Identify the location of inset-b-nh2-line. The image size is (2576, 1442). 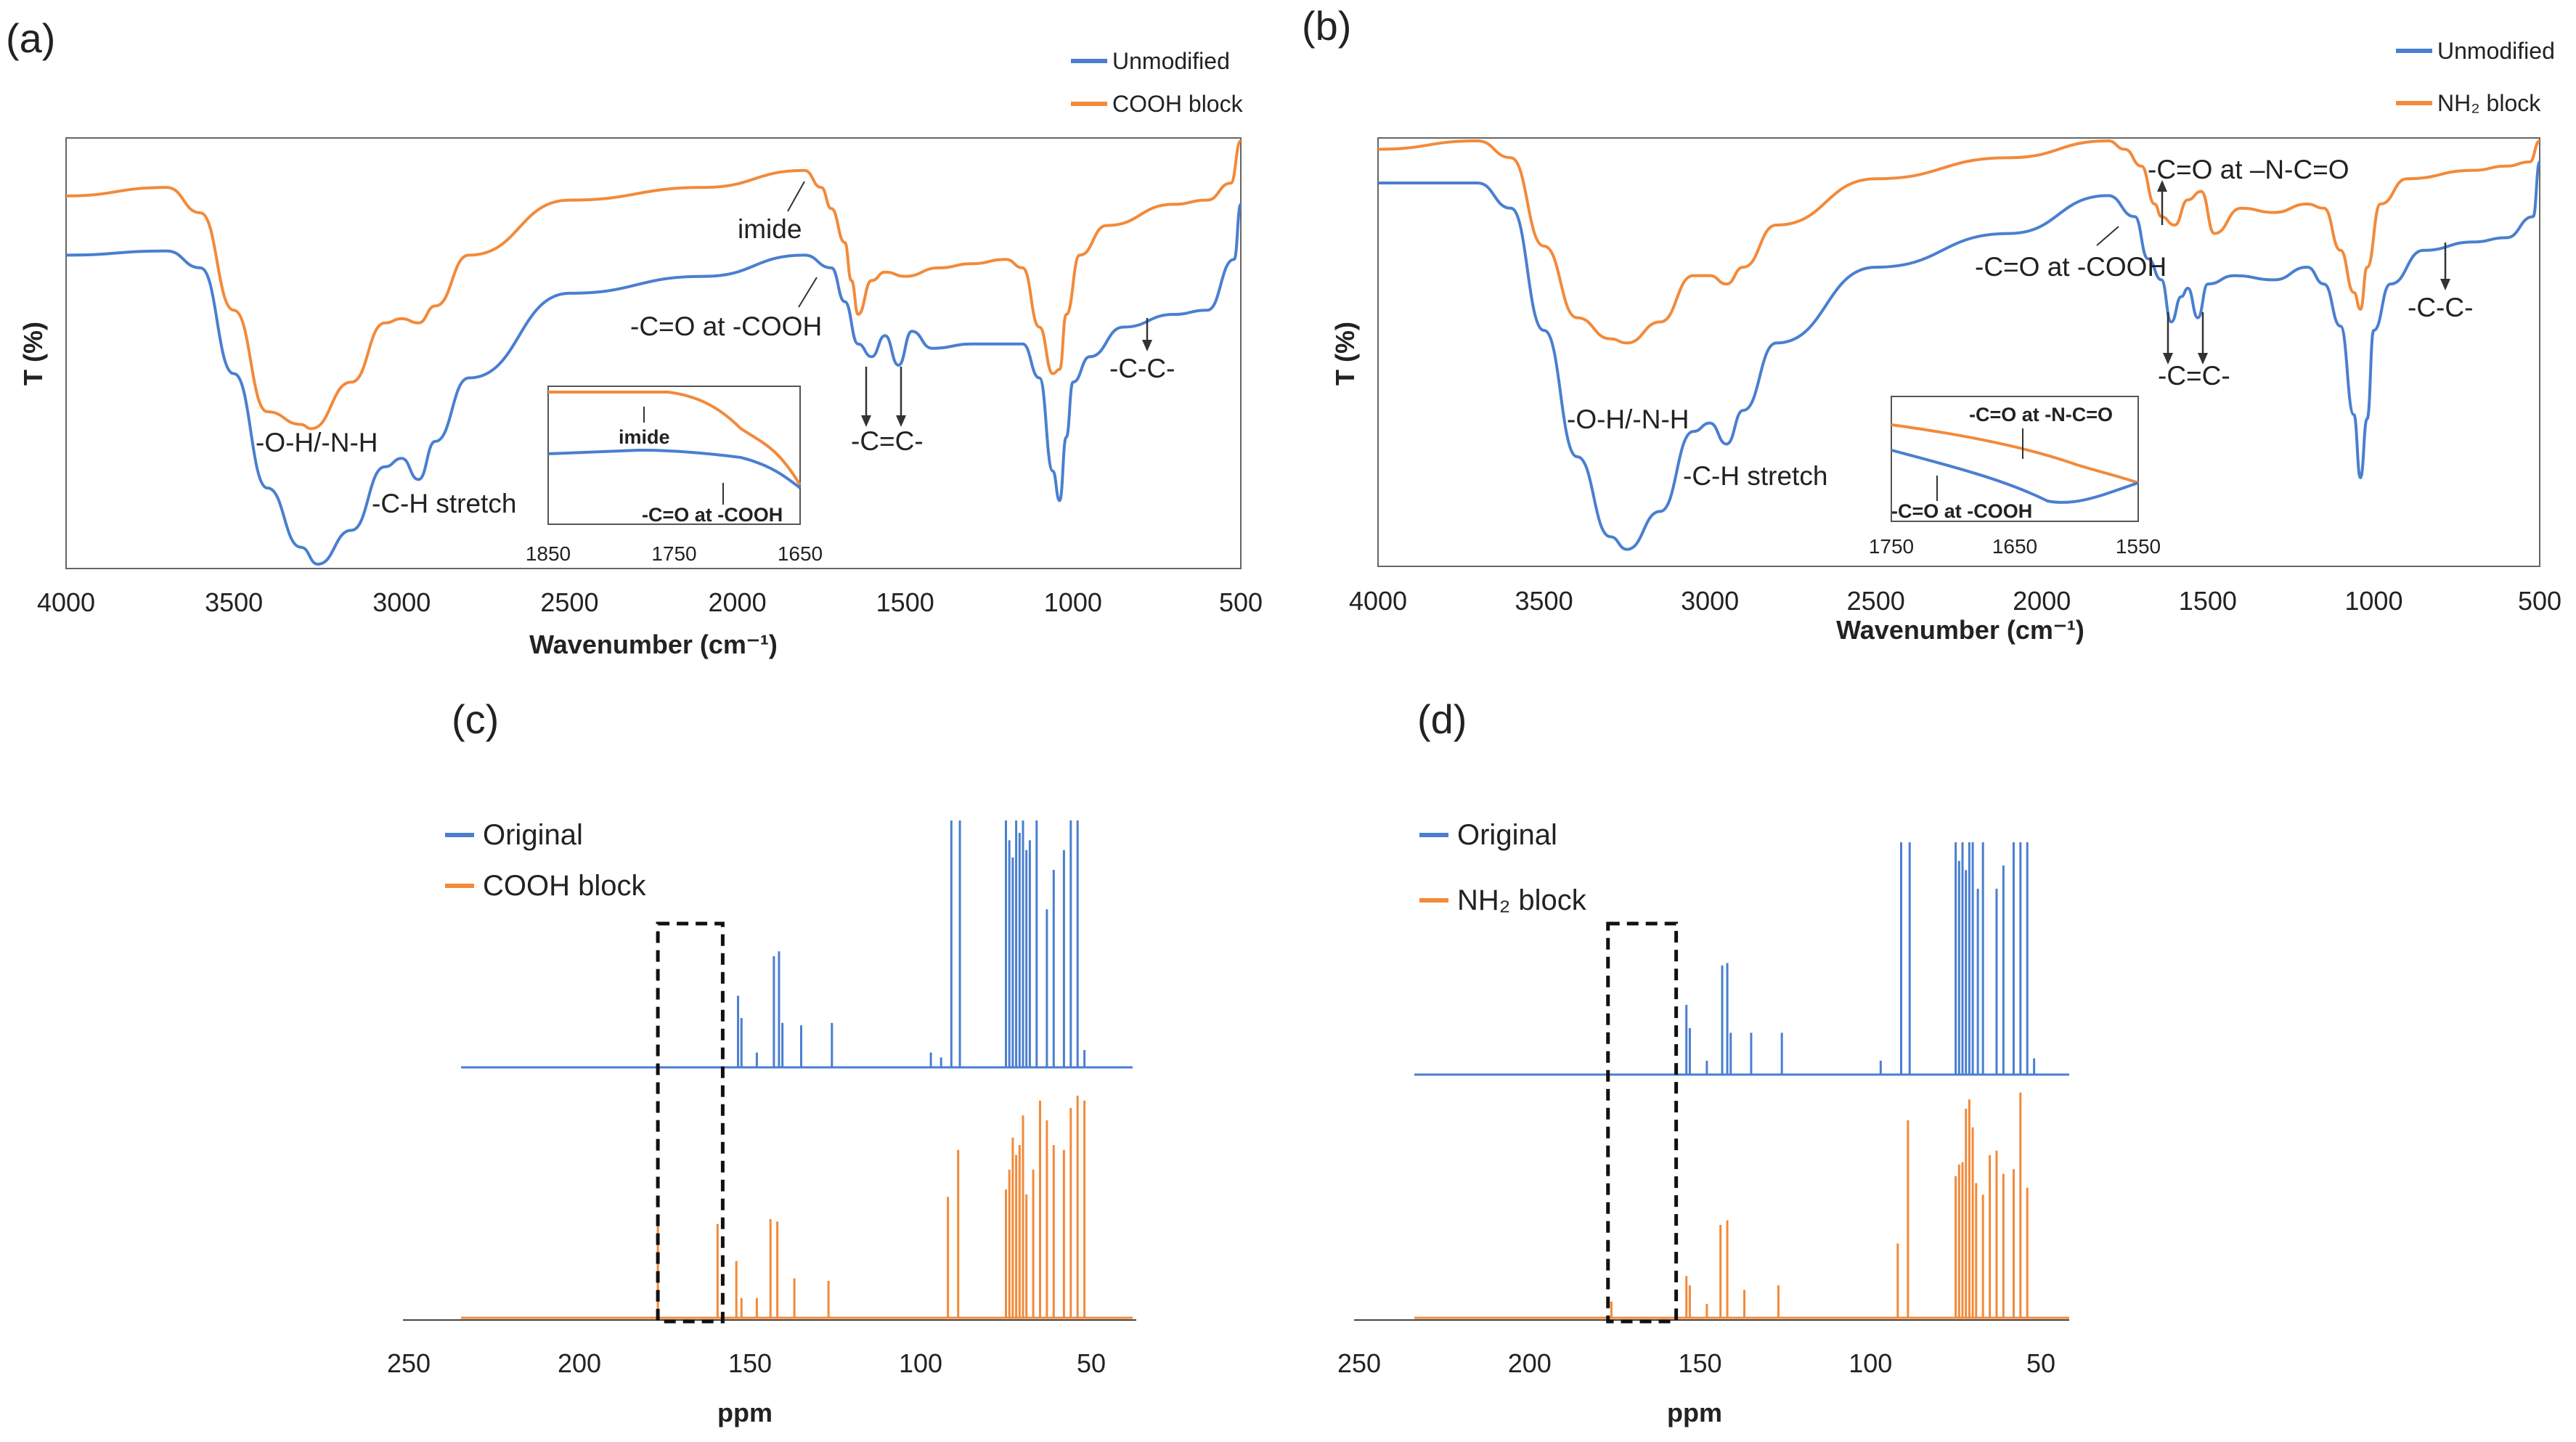
(2015, 454).